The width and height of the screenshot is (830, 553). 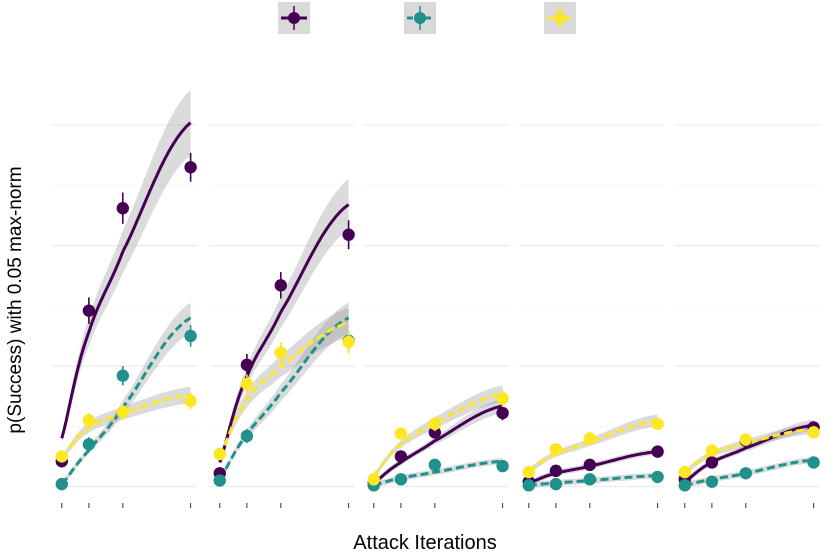 I want to click on panel-faster-r-cnn, so click(x=591, y=316).